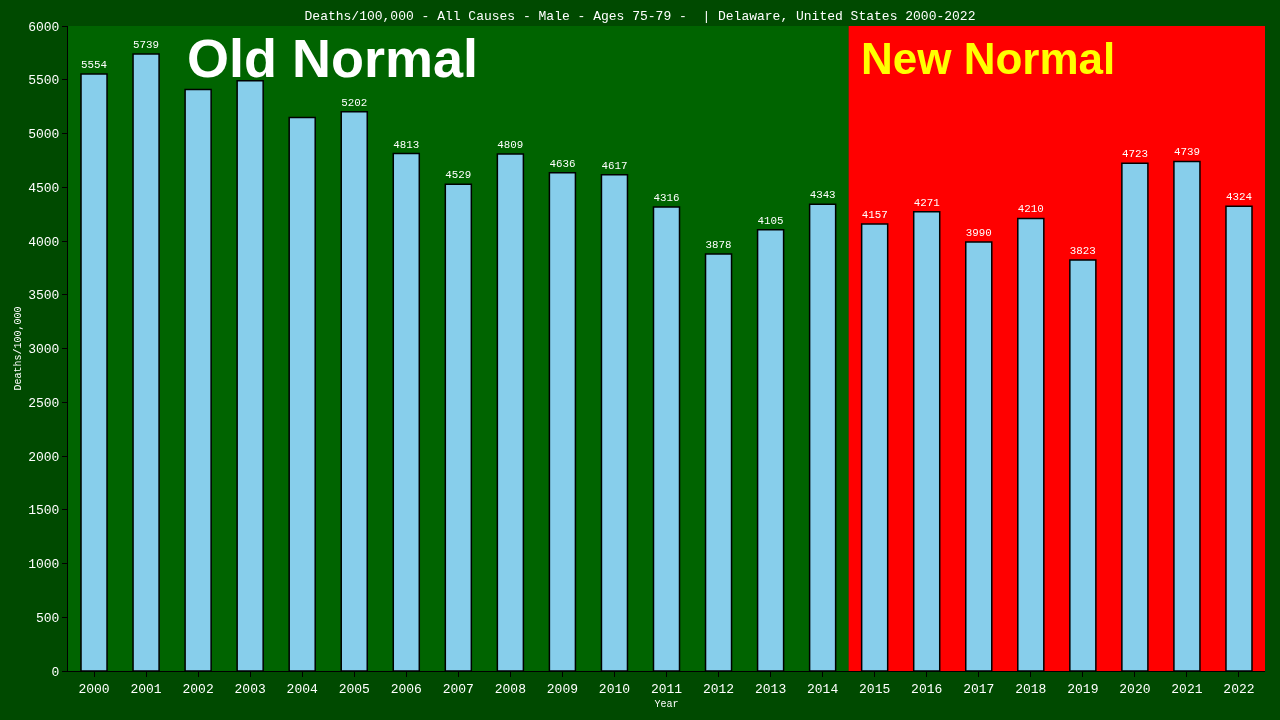 The height and width of the screenshot is (720, 1280). What do you see at coordinates (44, 242) in the screenshot?
I see `y-tick-label: 4000` at bounding box center [44, 242].